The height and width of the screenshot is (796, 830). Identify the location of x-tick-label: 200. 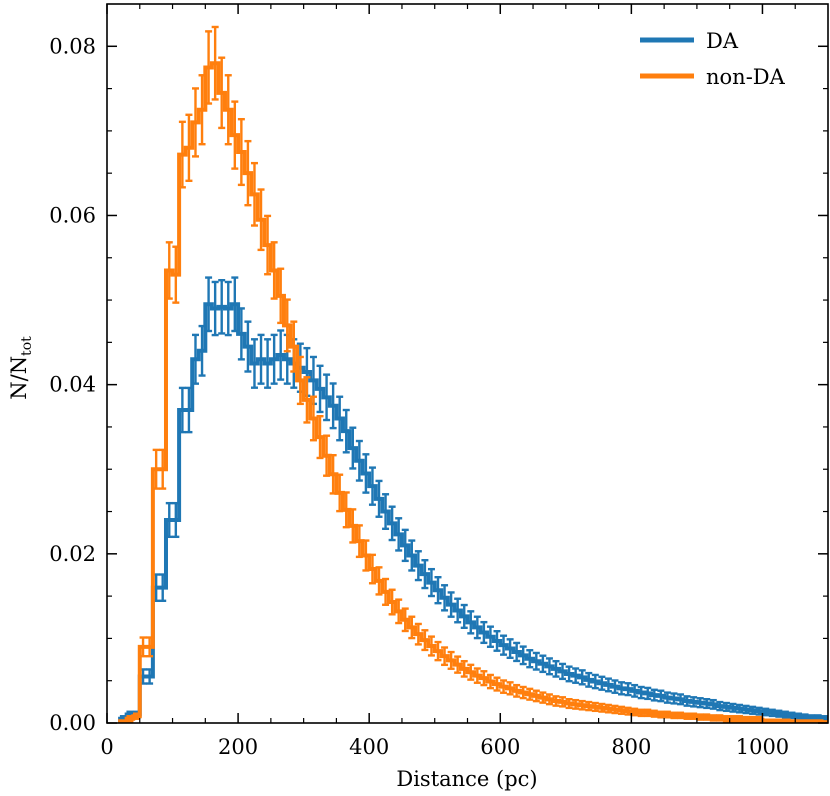
(238, 747).